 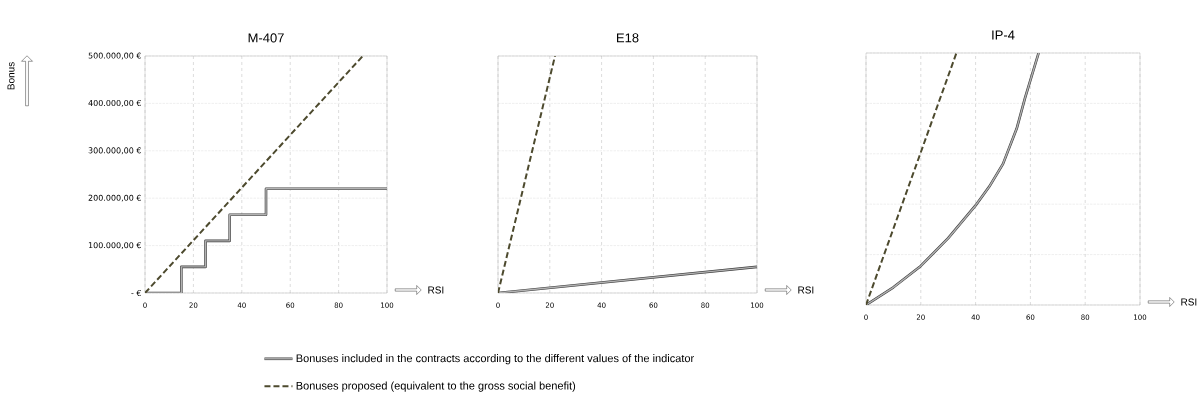 What do you see at coordinates (114, 56) in the screenshot?
I see `y-tick-label: 500.000,00 €` at bounding box center [114, 56].